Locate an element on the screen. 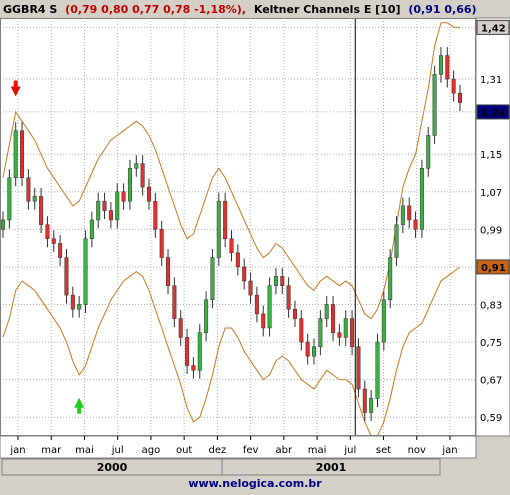  x-tick-label: ago is located at coordinates (151, 450).